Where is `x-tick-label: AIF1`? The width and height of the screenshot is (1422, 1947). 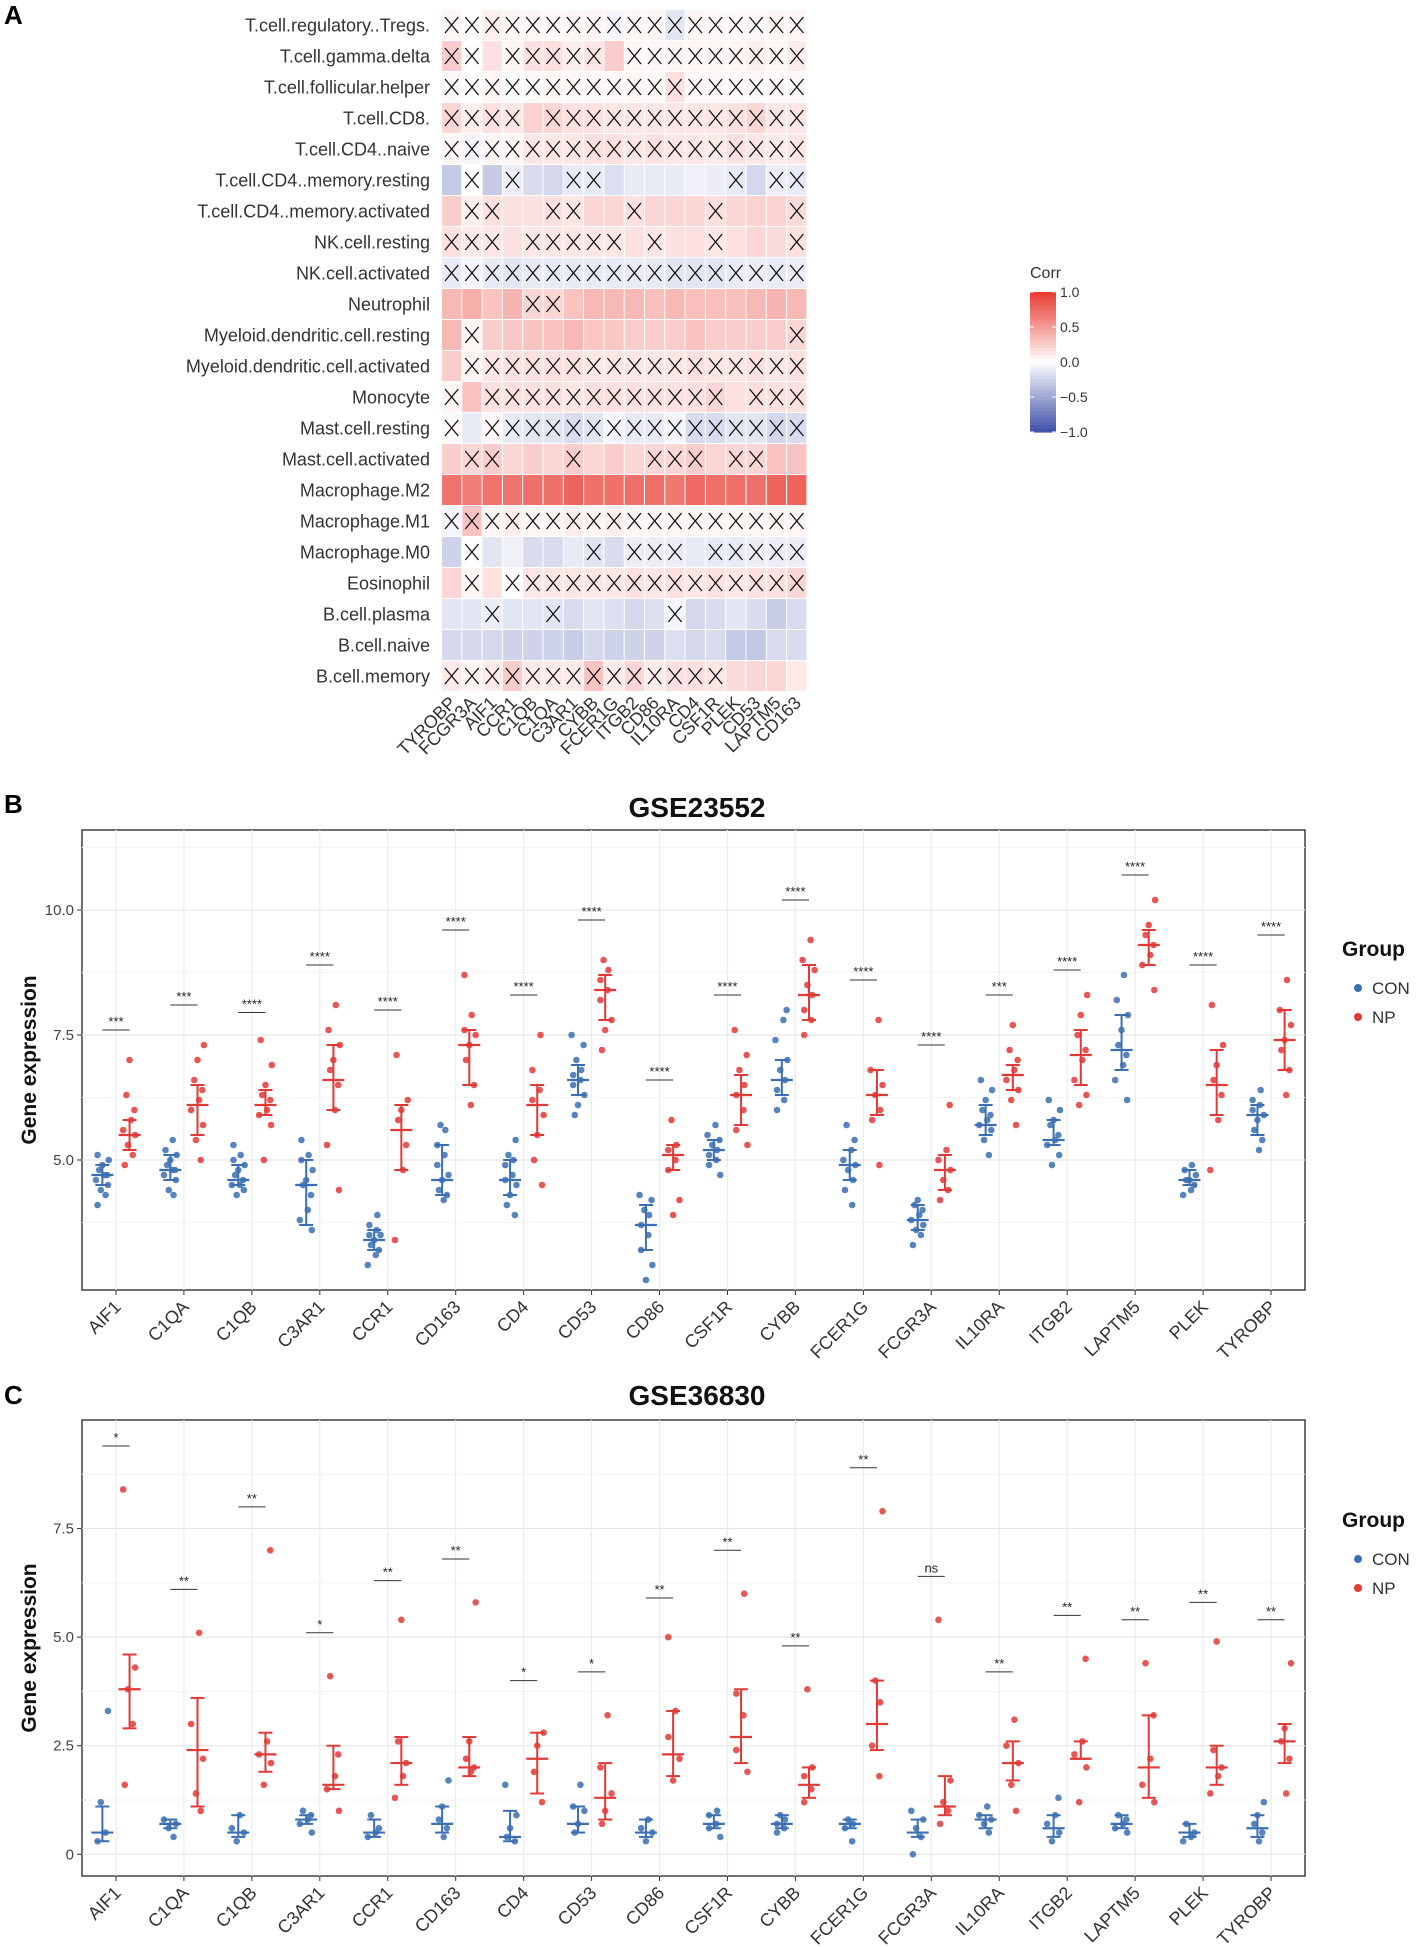 x-tick-label: AIF1 is located at coordinates (104, 1903).